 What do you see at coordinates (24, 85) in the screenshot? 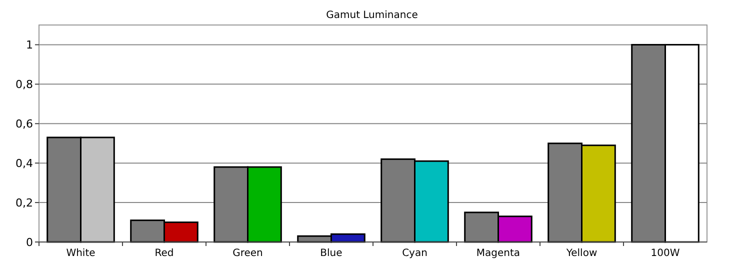
I see `y-tick-label: 0,8` at bounding box center [24, 85].